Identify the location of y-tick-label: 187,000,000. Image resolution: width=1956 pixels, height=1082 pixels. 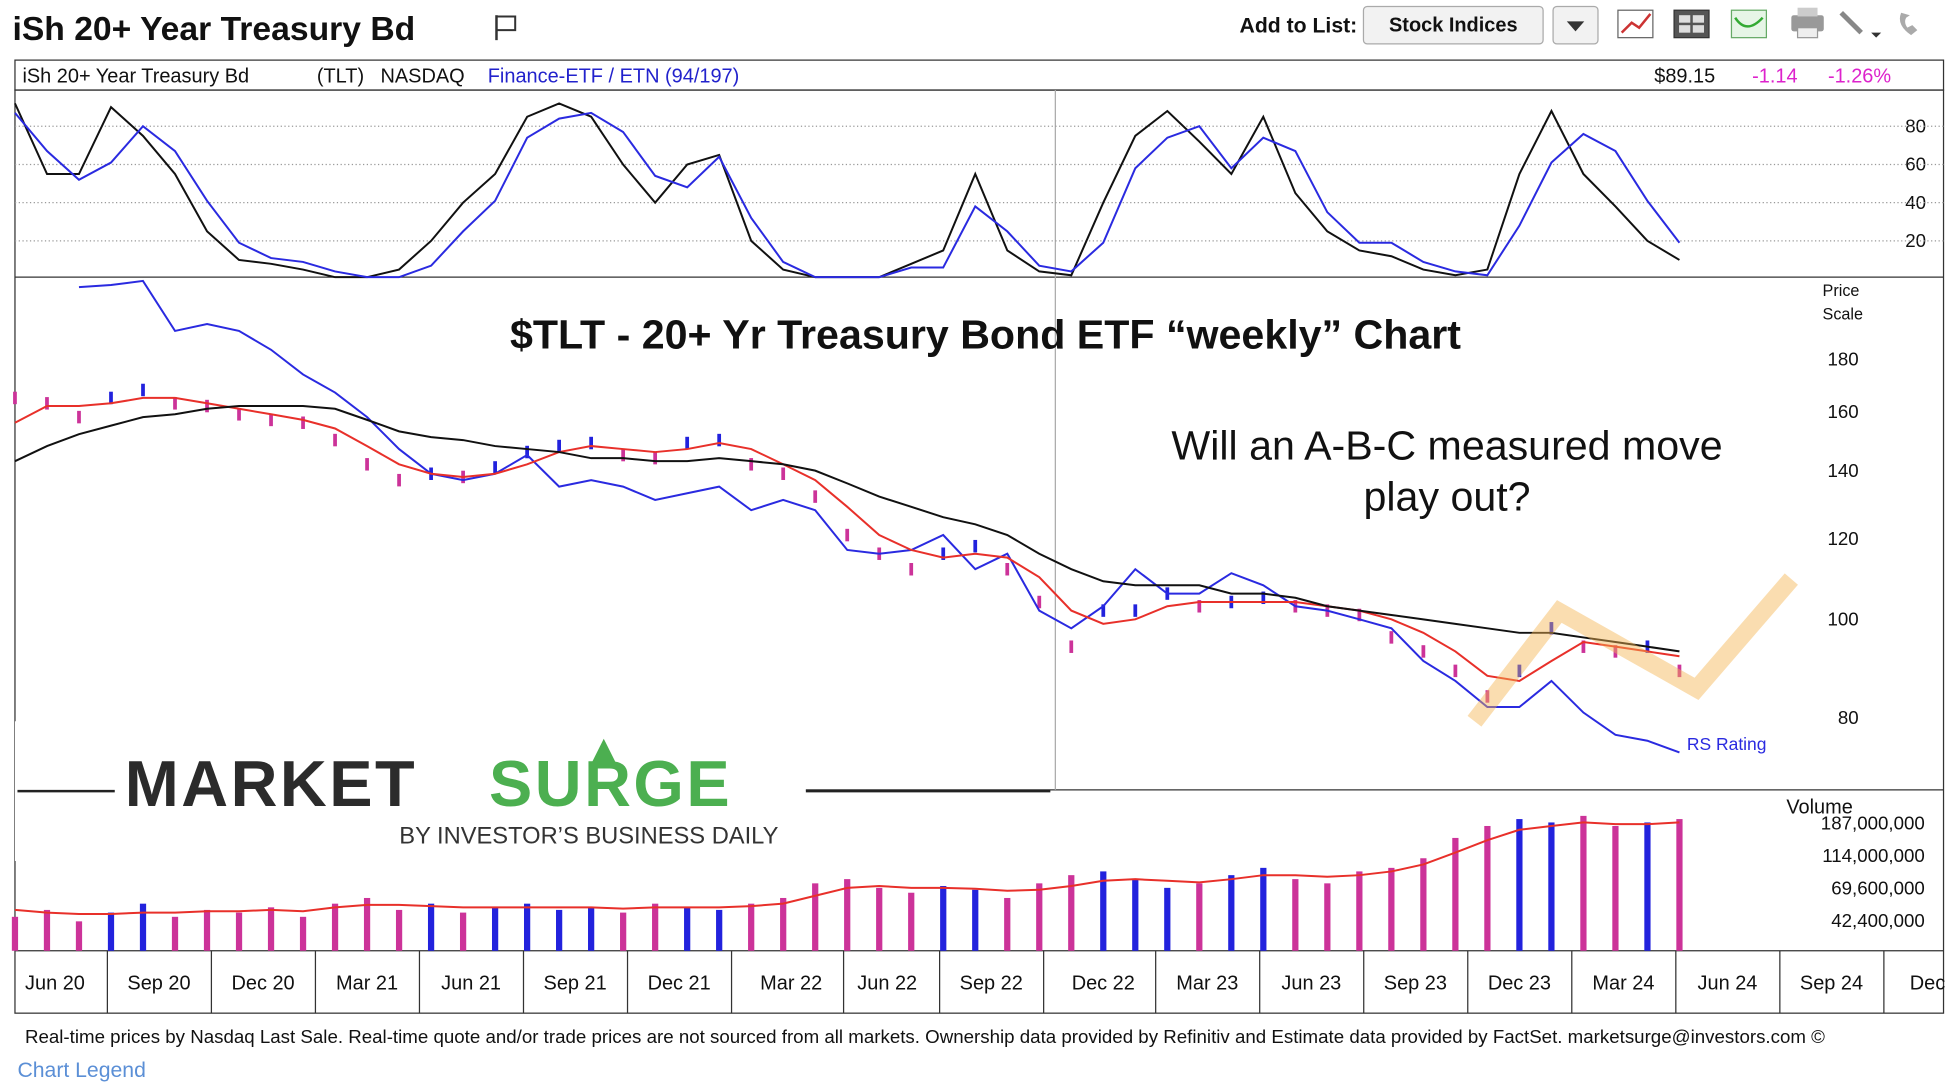
(1873, 823).